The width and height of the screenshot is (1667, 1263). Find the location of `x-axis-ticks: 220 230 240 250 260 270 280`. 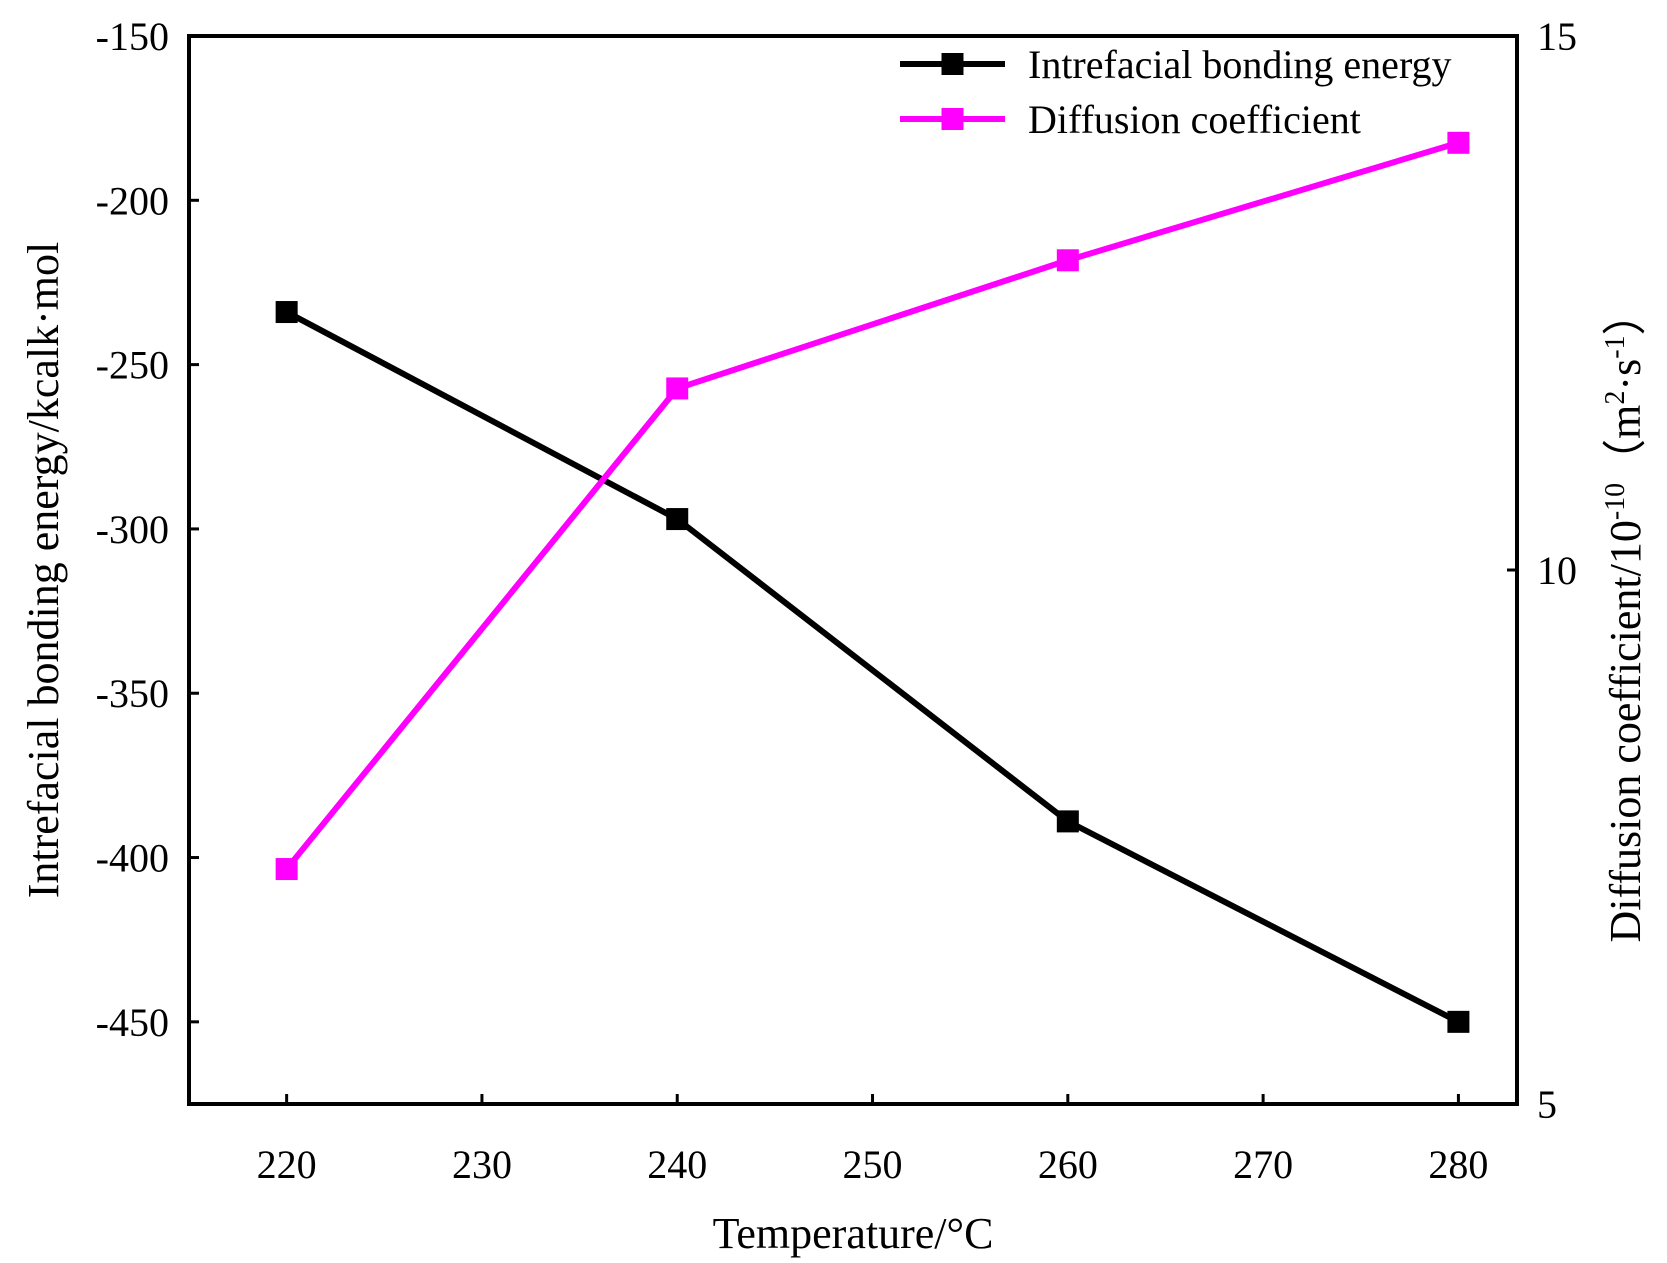

x-axis-ticks: 220 230 240 250 260 270 280 is located at coordinates (872, 1140).